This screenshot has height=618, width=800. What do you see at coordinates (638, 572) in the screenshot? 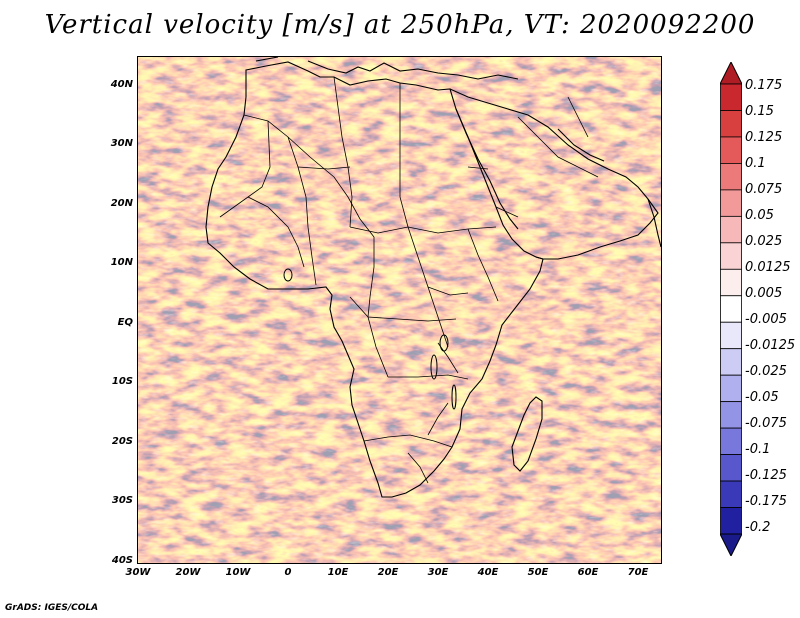
I see `lon-label: 70E` at bounding box center [638, 572].